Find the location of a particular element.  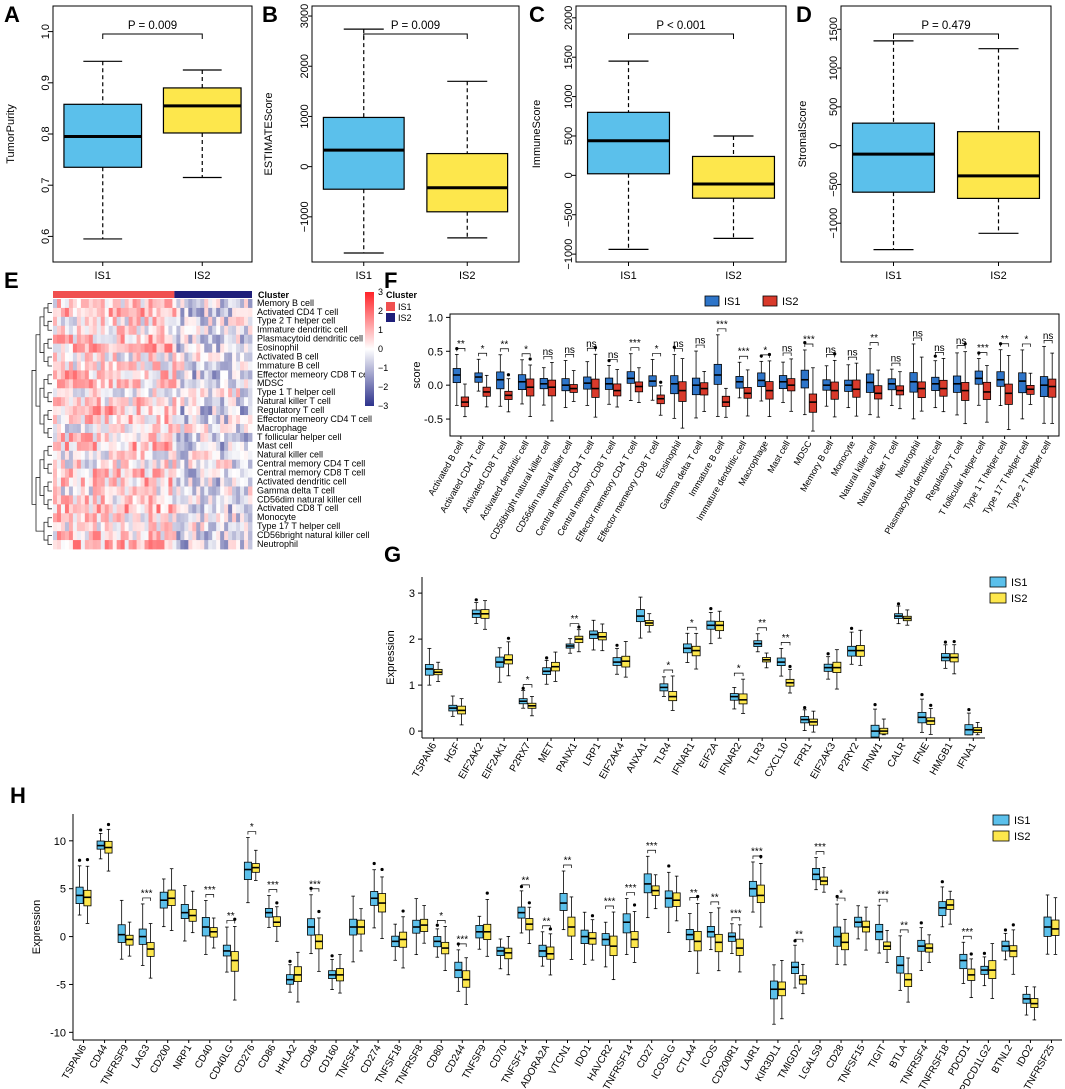

dendrogram-branch is located at coordinates (49, 486).